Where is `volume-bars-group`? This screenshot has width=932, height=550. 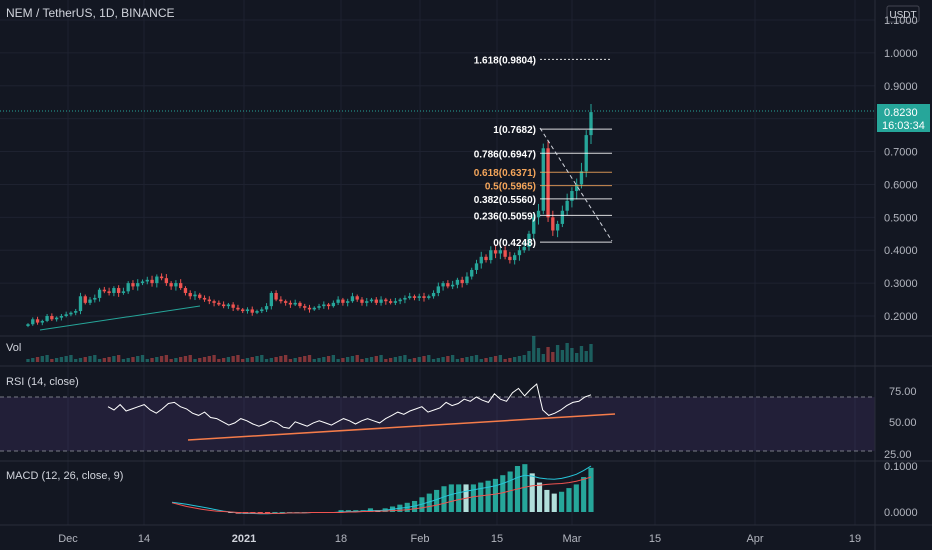
volume-bars-group is located at coordinates (309, 349).